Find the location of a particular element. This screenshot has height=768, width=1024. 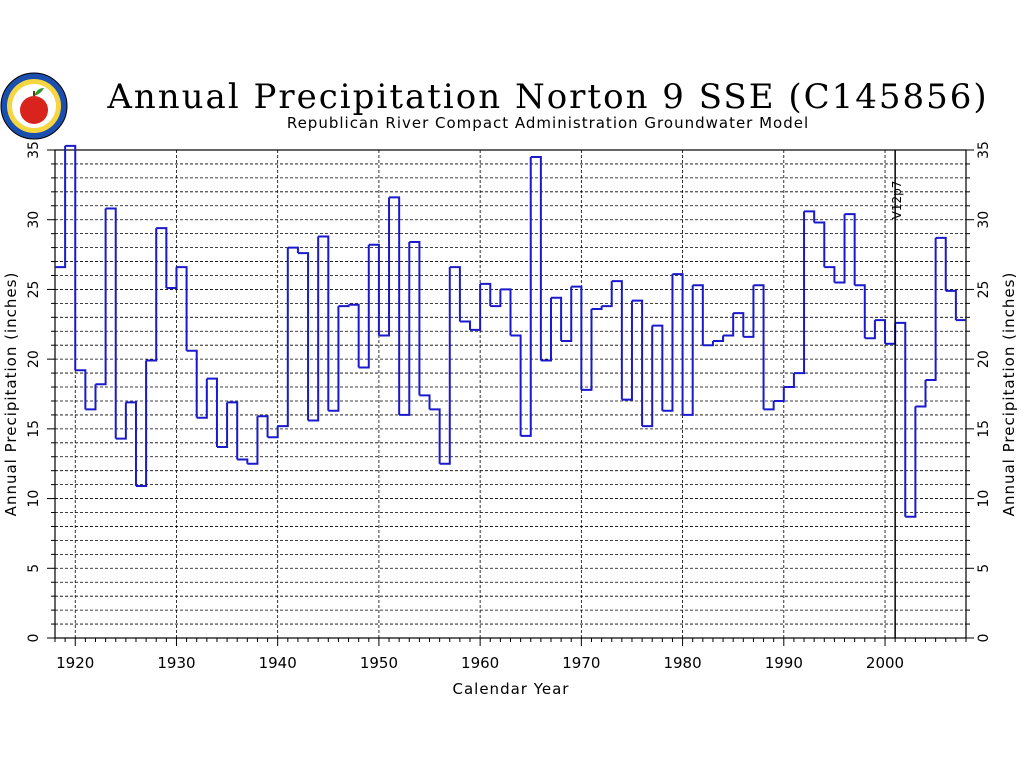

annotations: V12p7 is located at coordinates (897, 394).